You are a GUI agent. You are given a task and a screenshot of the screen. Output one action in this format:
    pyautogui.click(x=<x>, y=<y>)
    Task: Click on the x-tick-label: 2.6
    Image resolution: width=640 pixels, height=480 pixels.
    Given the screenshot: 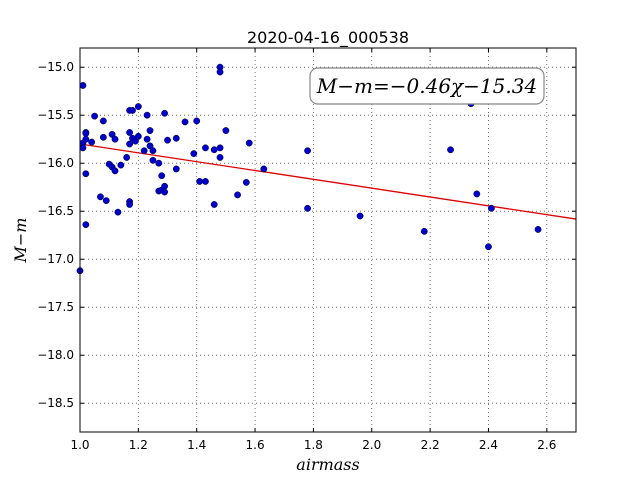 What is the action you would take?
    pyautogui.click(x=546, y=445)
    